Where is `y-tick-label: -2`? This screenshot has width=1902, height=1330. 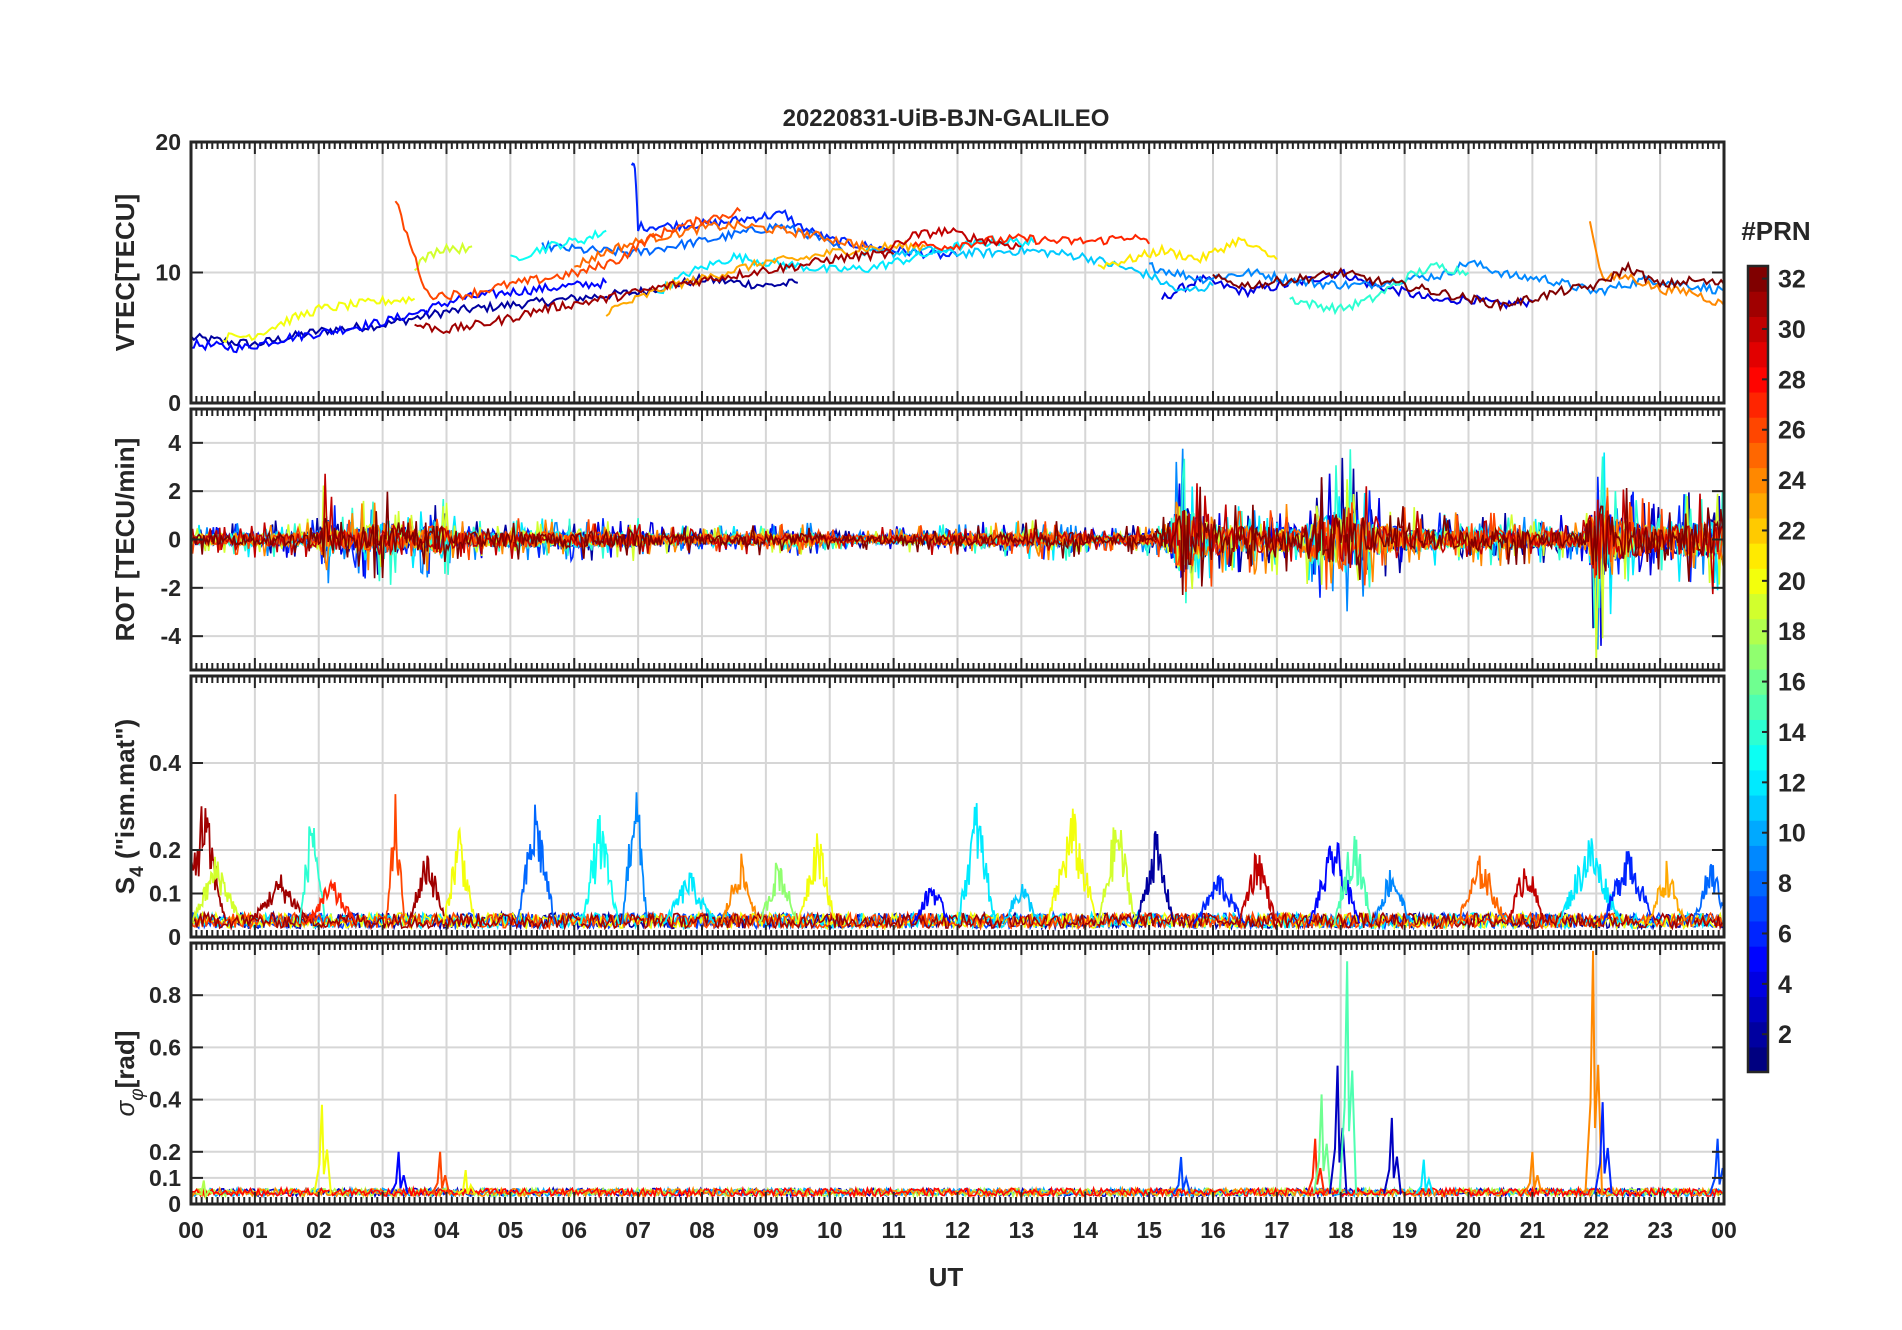
y-tick-label: -2 is located at coordinates (171, 588).